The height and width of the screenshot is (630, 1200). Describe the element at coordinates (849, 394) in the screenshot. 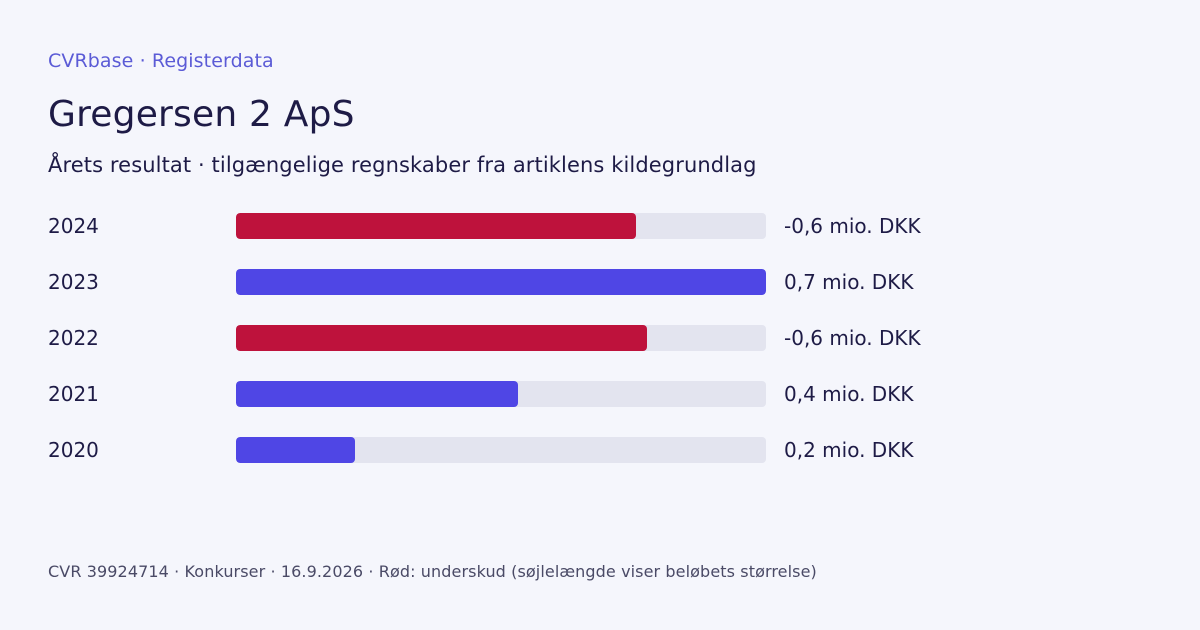

I see `value-label: 0,4 mio. DKK` at that location.